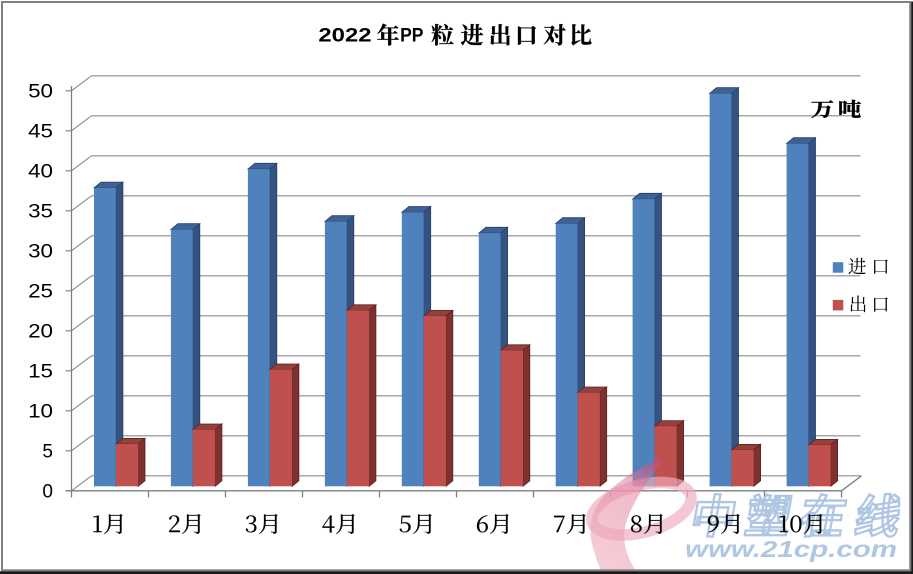 The width and height of the screenshot is (913, 574). I want to click on svg-text: PP, so click(411, 36).